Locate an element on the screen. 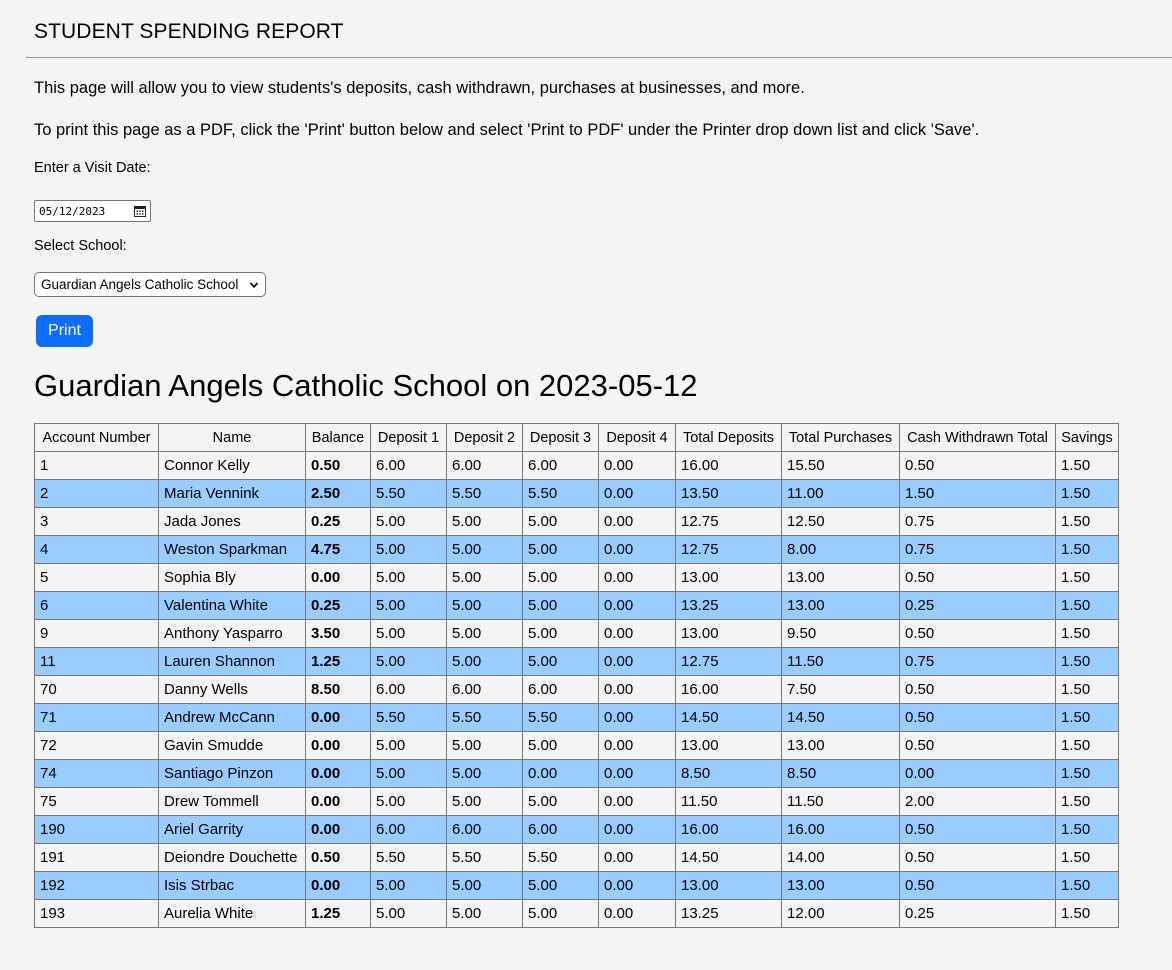 The width and height of the screenshot is (1172, 970). visit-date-input: 05/12/2023 is located at coordinates (92, 211).